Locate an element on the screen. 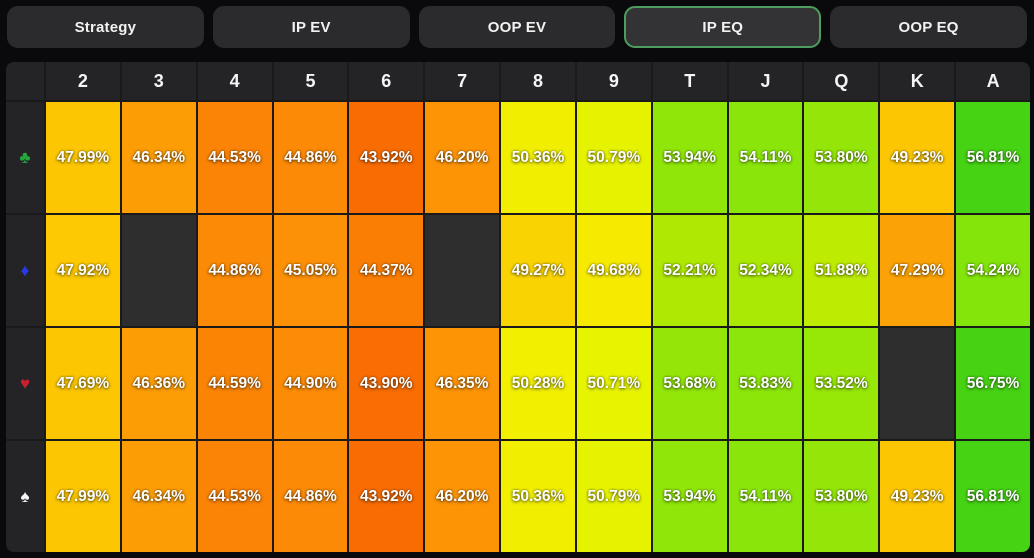  column-header-3: 3 is located at coordinates (158, 81).